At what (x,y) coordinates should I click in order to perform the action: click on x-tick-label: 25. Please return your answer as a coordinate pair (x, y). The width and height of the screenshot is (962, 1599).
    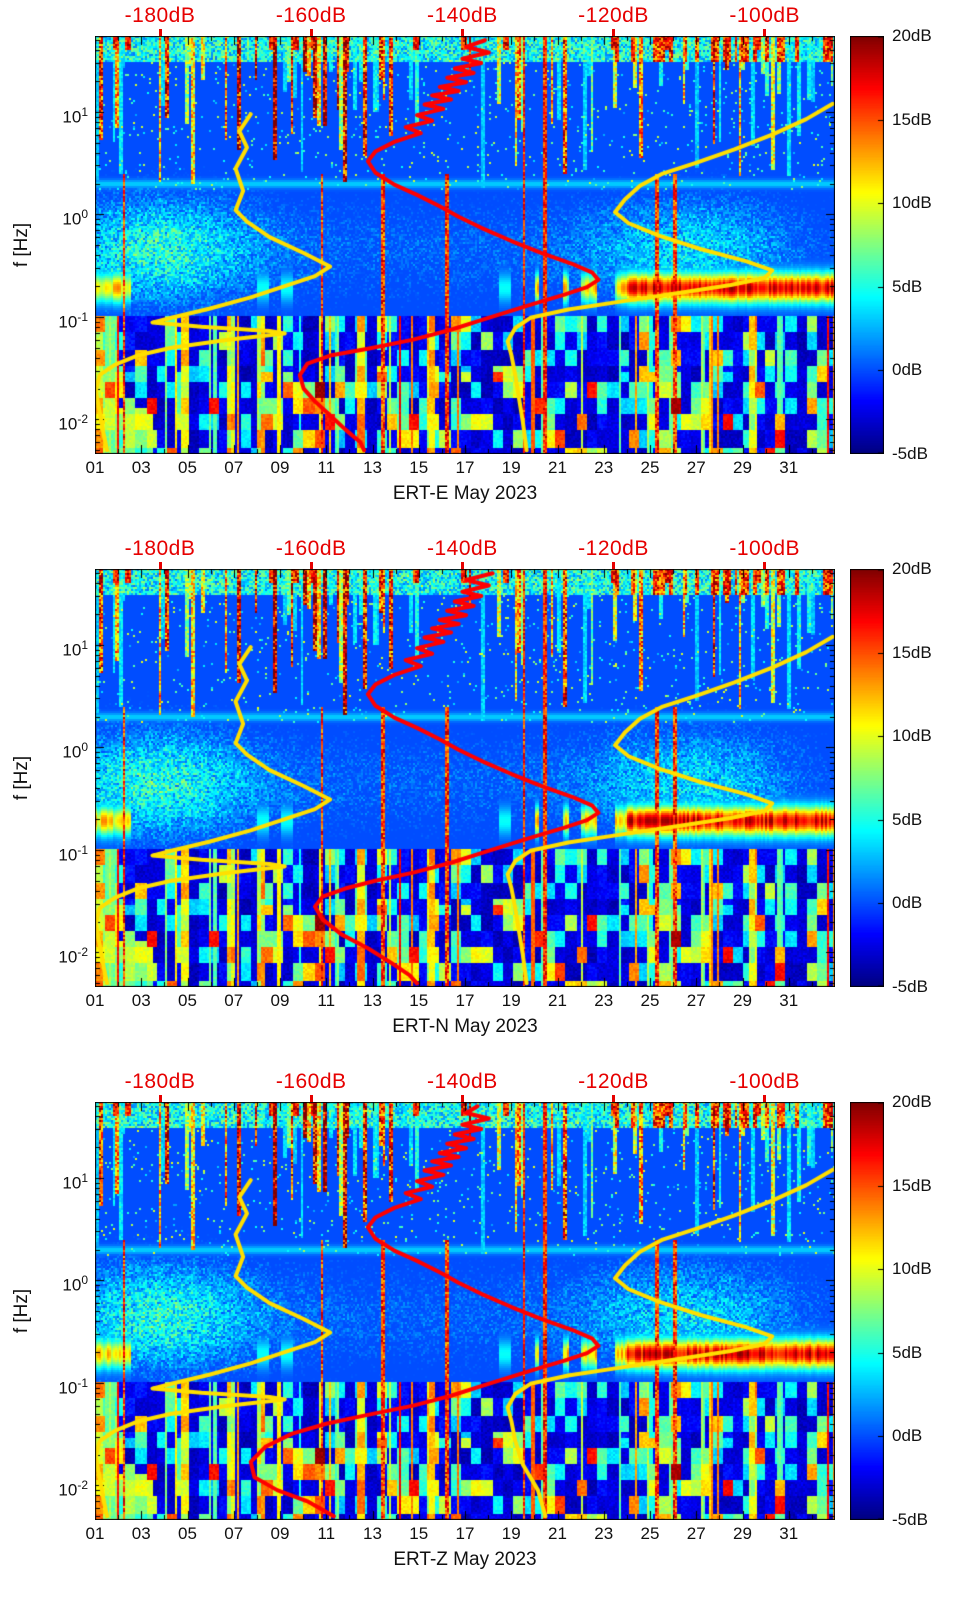
    Looking at the image, I should click on (650, 1533).